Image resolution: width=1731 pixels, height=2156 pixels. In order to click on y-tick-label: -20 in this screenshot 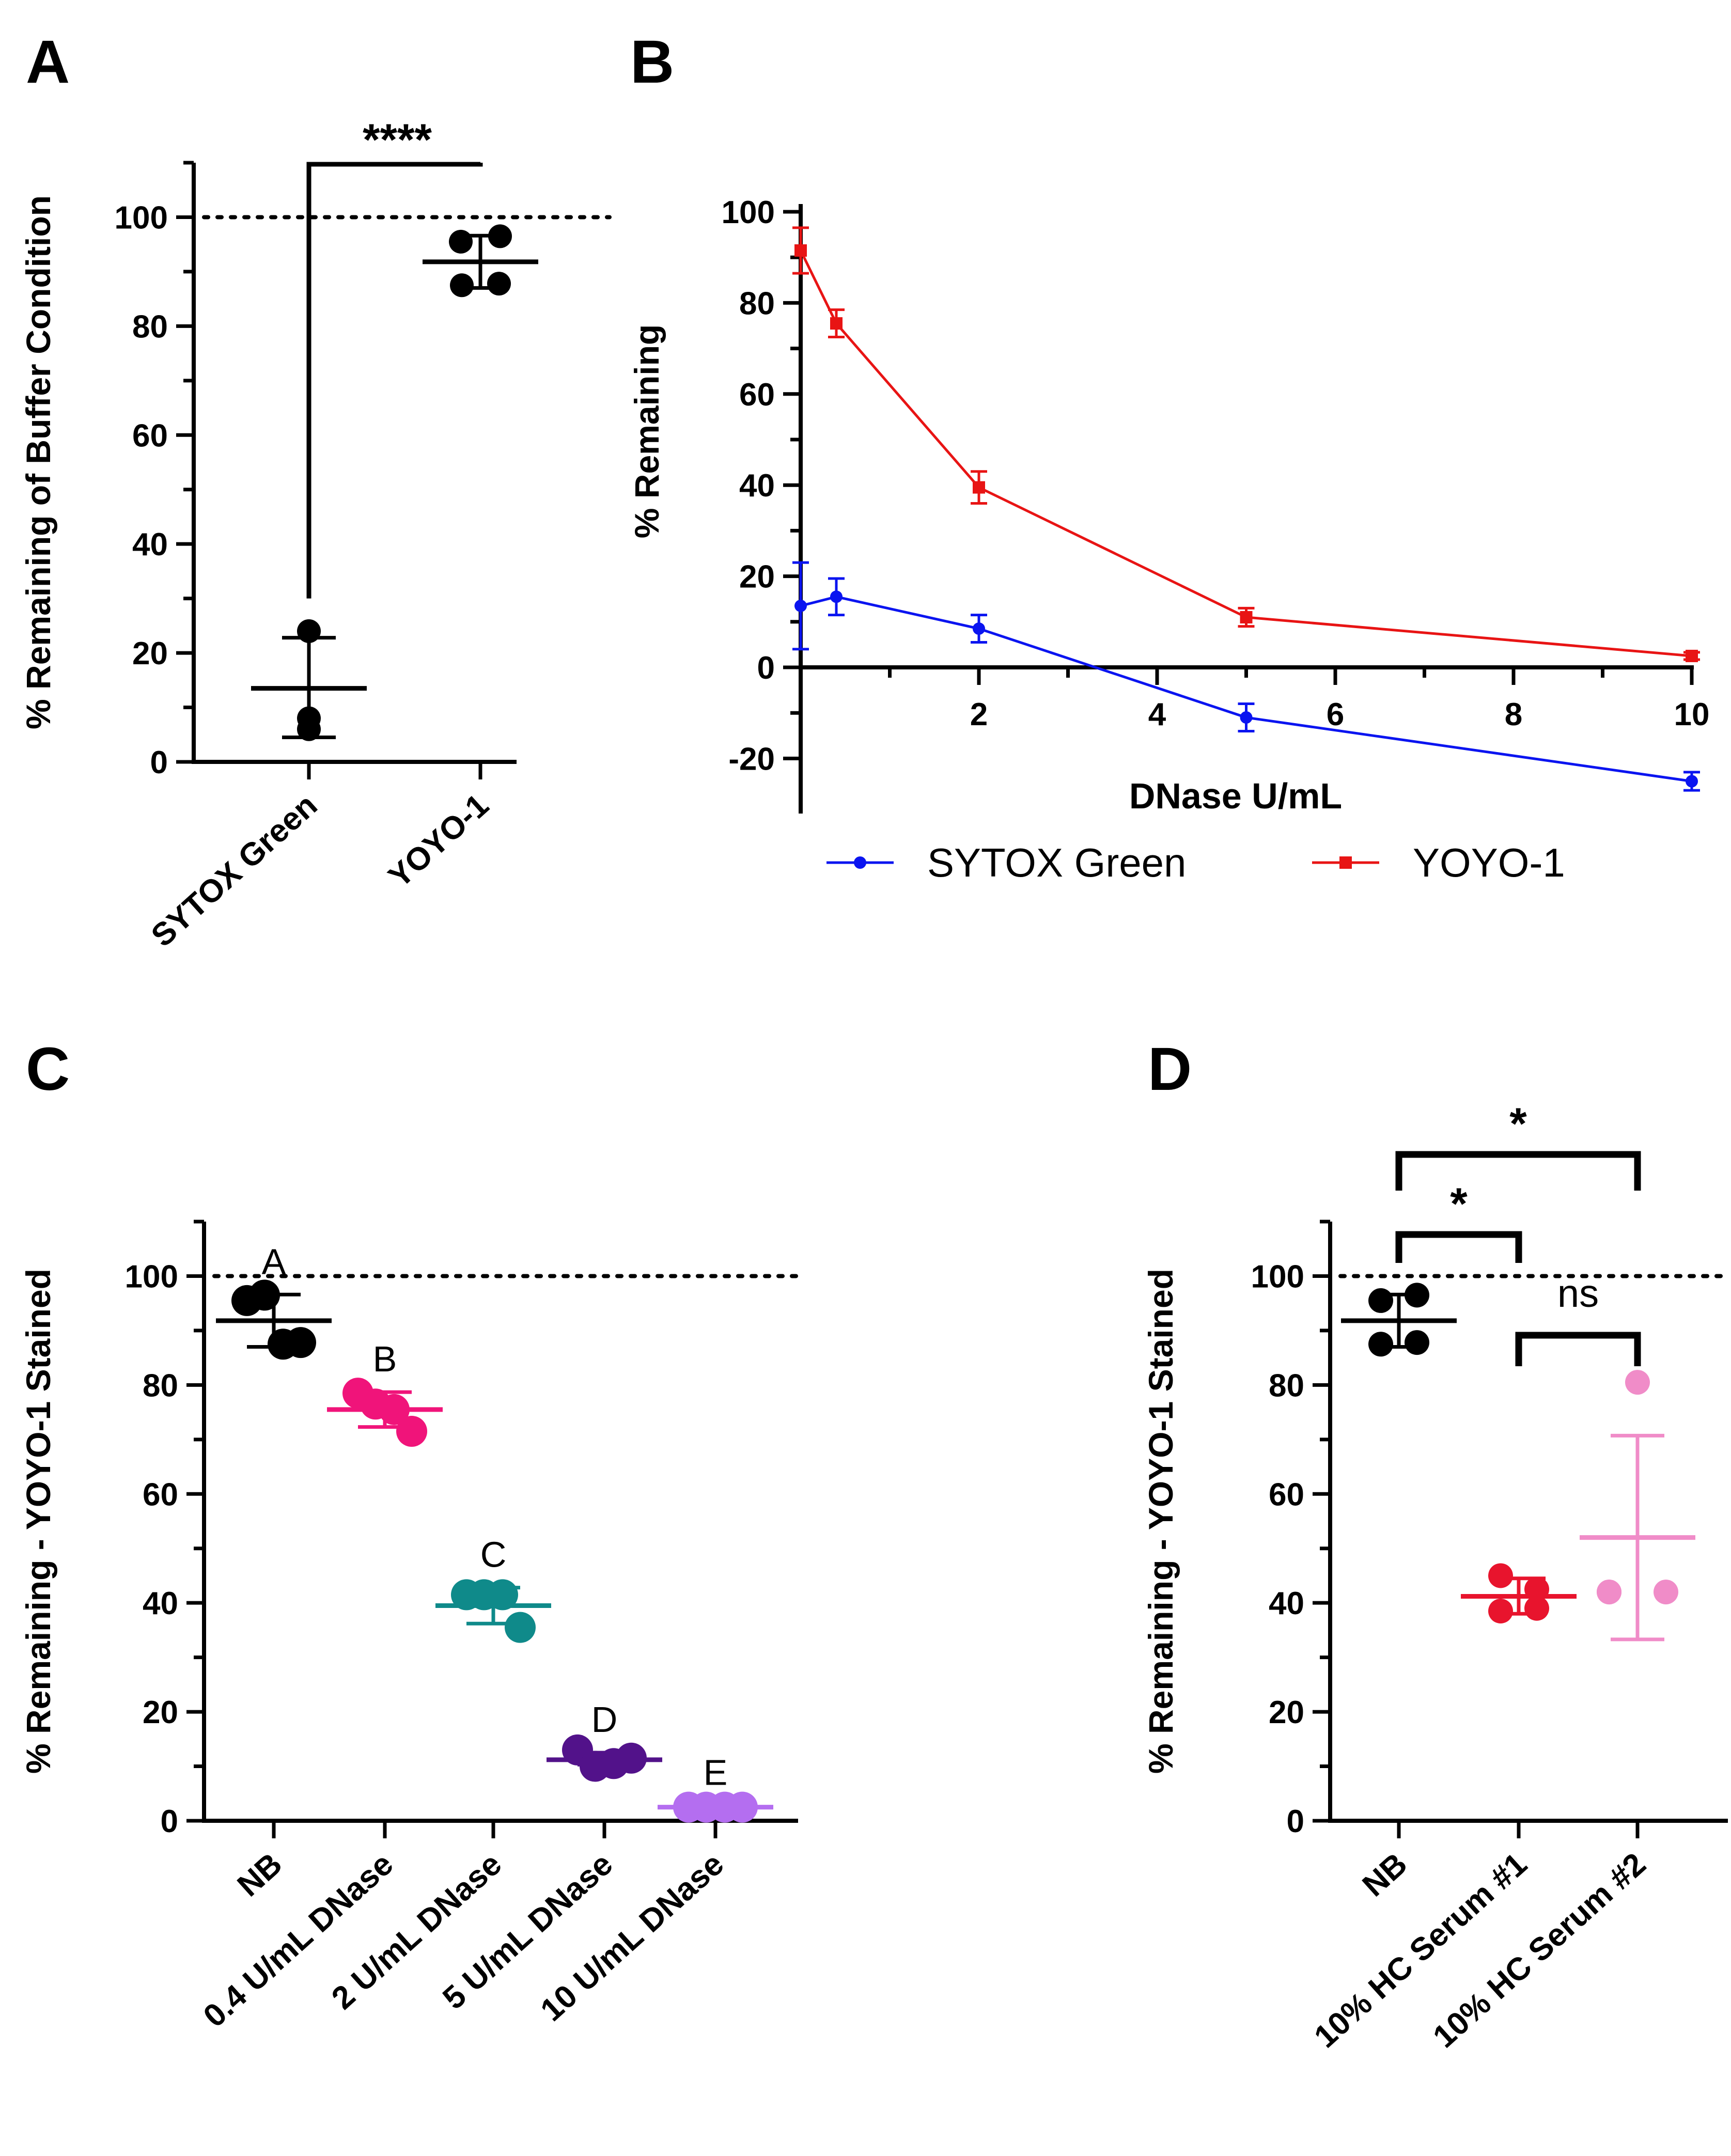, I will do `click(751, 759)`.